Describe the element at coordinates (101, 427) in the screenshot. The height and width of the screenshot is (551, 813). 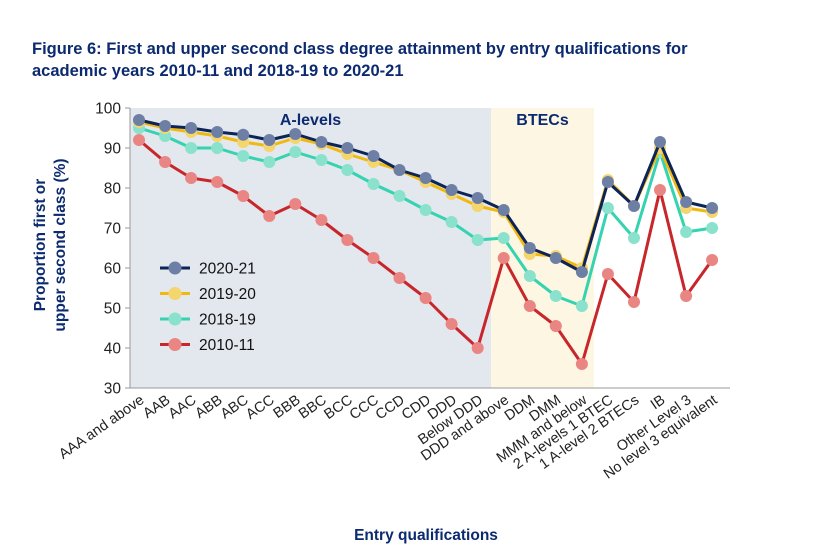
I see `category-label: AAA and above` at that location.